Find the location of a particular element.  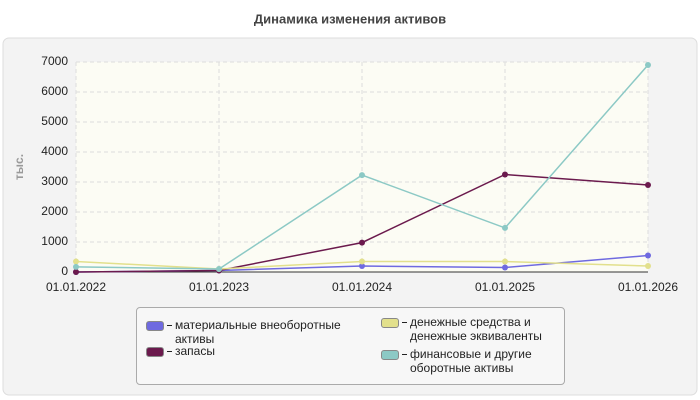

y-tick-label: 5000 is located at coordinates (54, 121).